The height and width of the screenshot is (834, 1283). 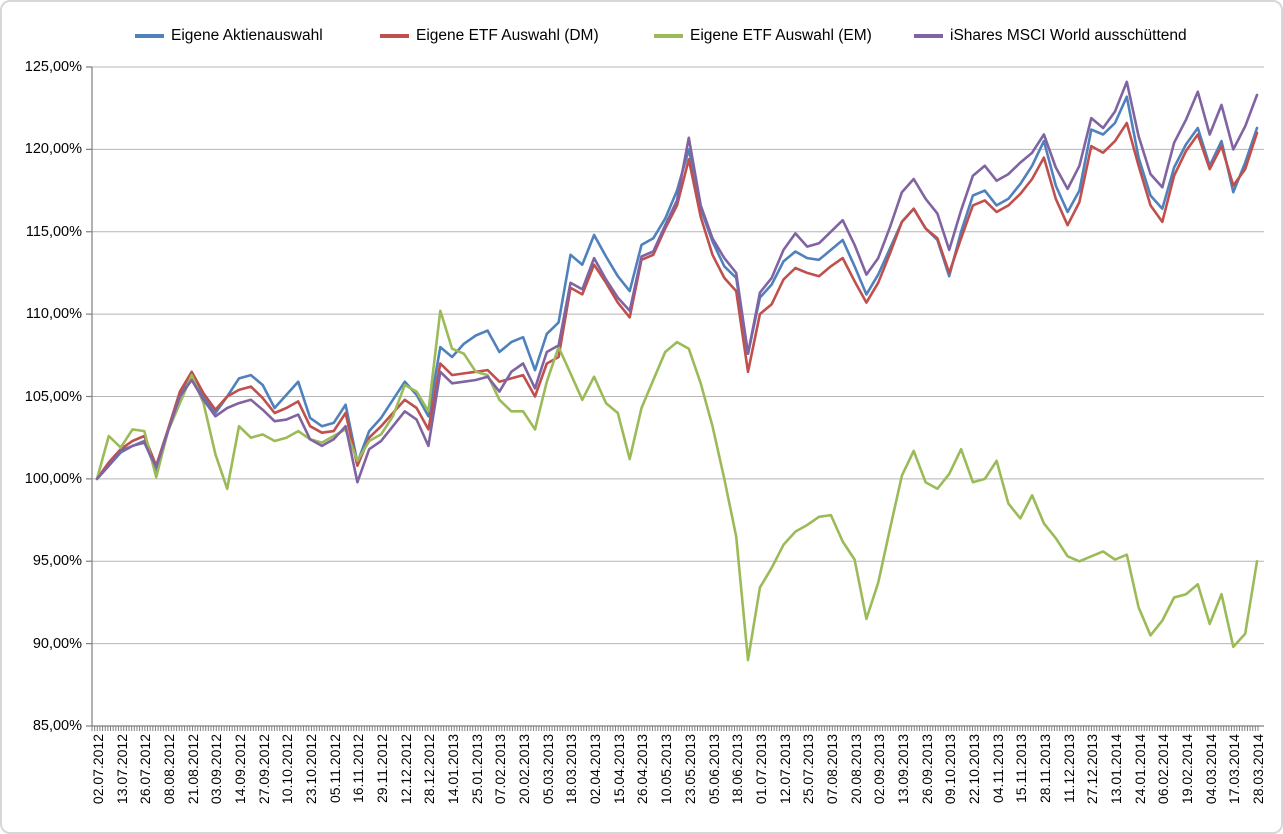 What do you see at coordinates (642, 769) in the screenshot?
I see `x-axis-label: 26.04.2013` at bounding box center [642, 769].